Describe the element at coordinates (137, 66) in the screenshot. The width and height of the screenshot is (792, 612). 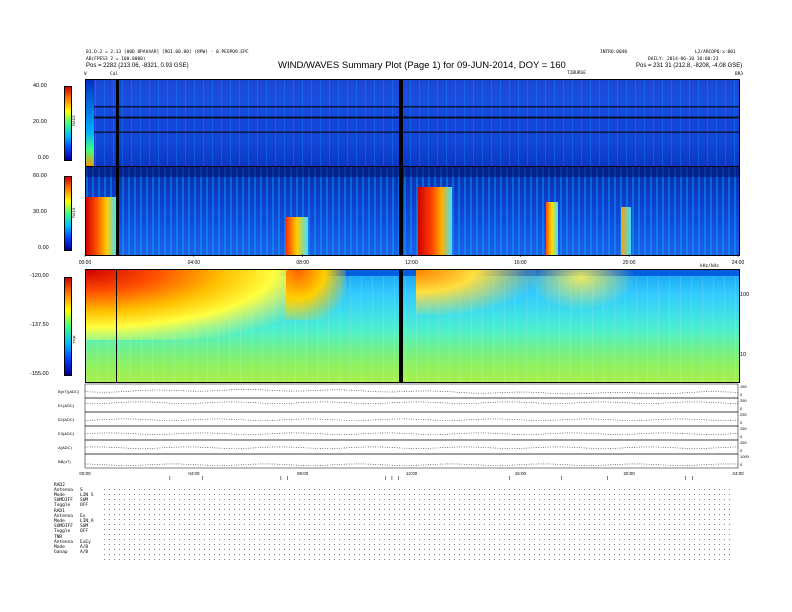
I see `header-left-position: Pos = 2282 (213.06, -8321, 0.93 GSE)` at that location.